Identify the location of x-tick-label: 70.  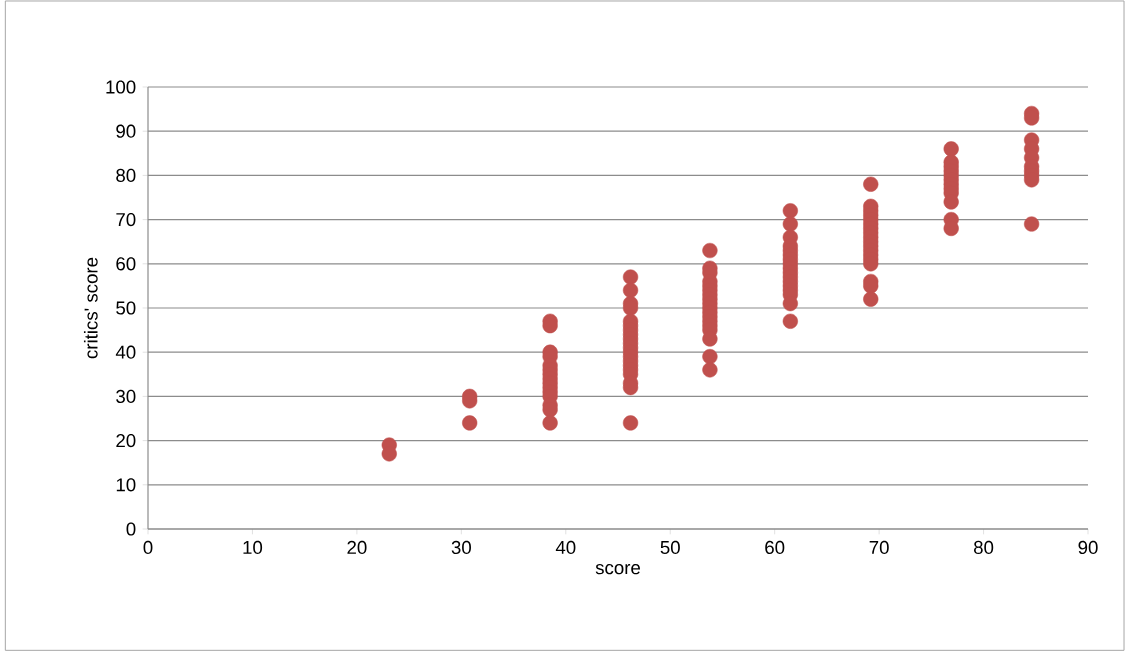
(879, 547).